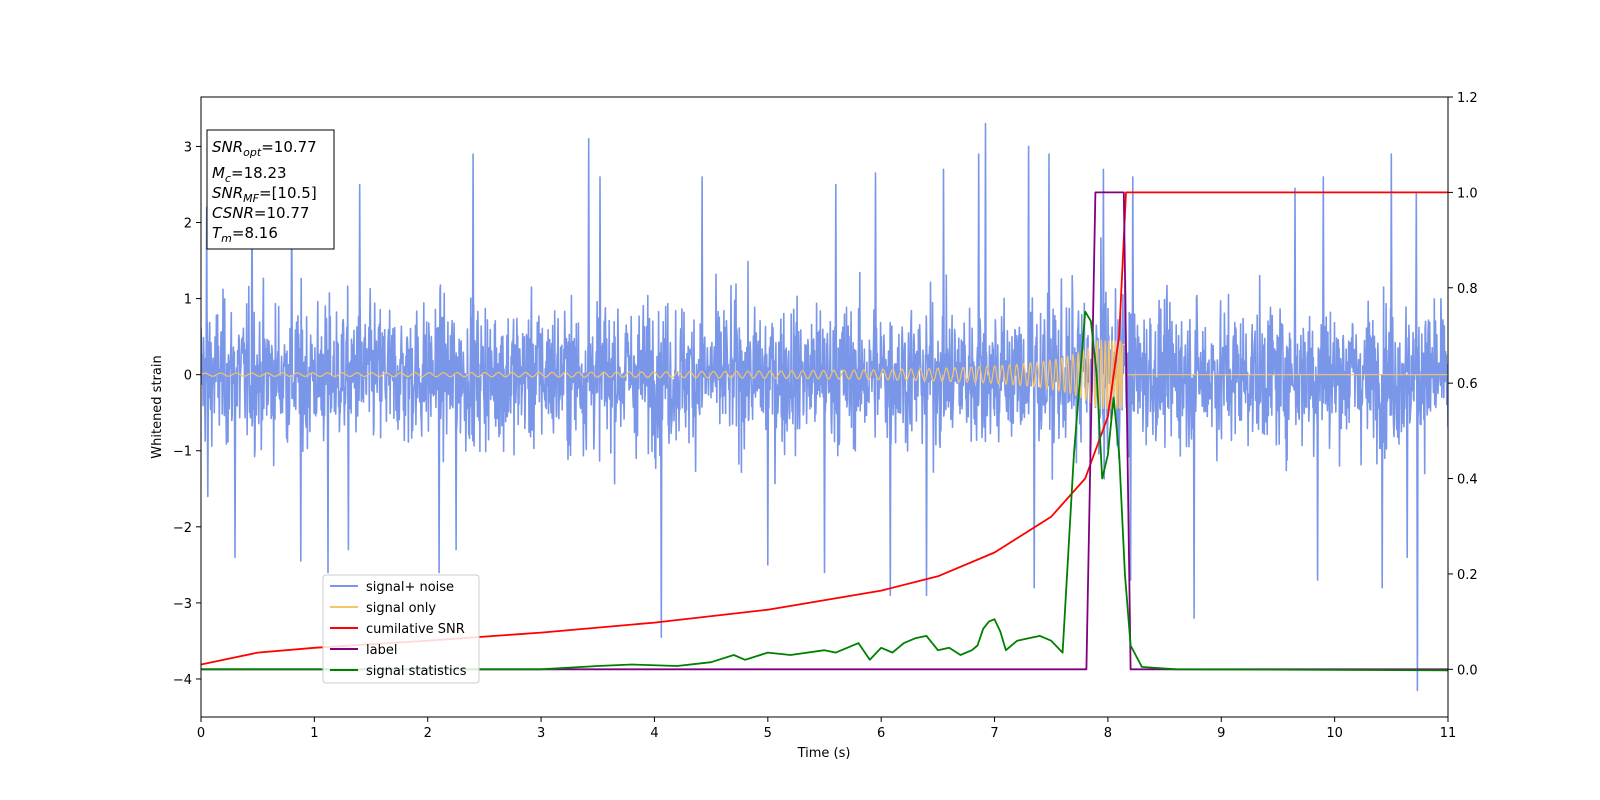 The image size is (1600, 800). What do you see at coordinates (1467, 289) in the screenshot?
I see `y-right-tick-label: 0.8` at bounding box center [1467, 289].